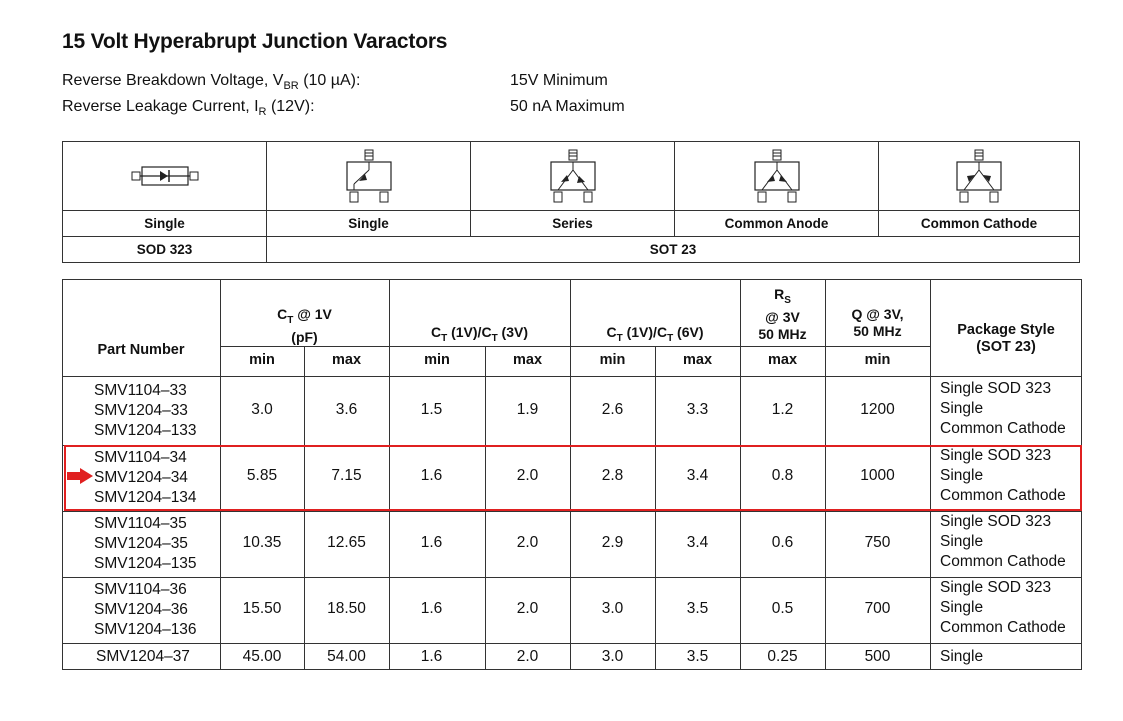 Image resolution: width=1123 pixels, height=721 pixels. Describe the element at coordinates (143, 656) in the screenshot. I see `part-numbers: SMV1204–37` at that location.